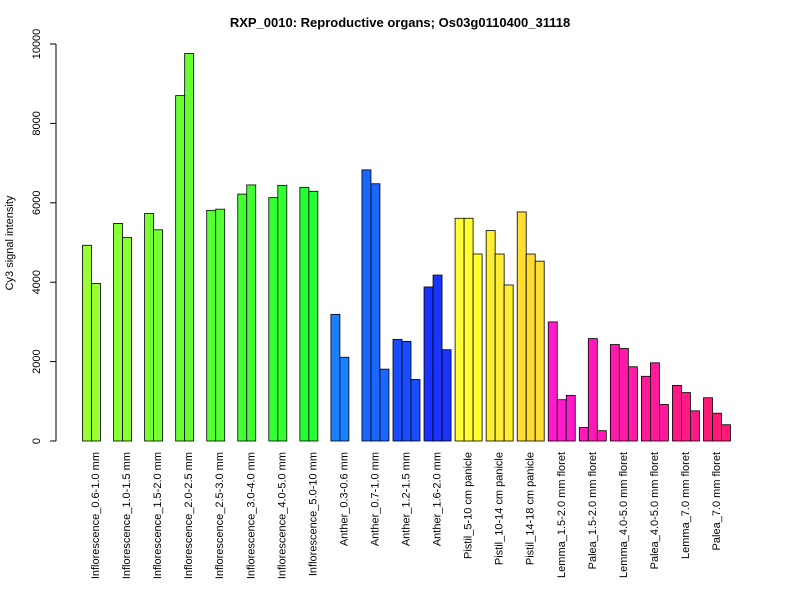 The image size is (800, 600). What do you see at coordinates (37, 203) in the screenshot?
I see `y-tick-label: 6000` at bounding box center [37, 203].